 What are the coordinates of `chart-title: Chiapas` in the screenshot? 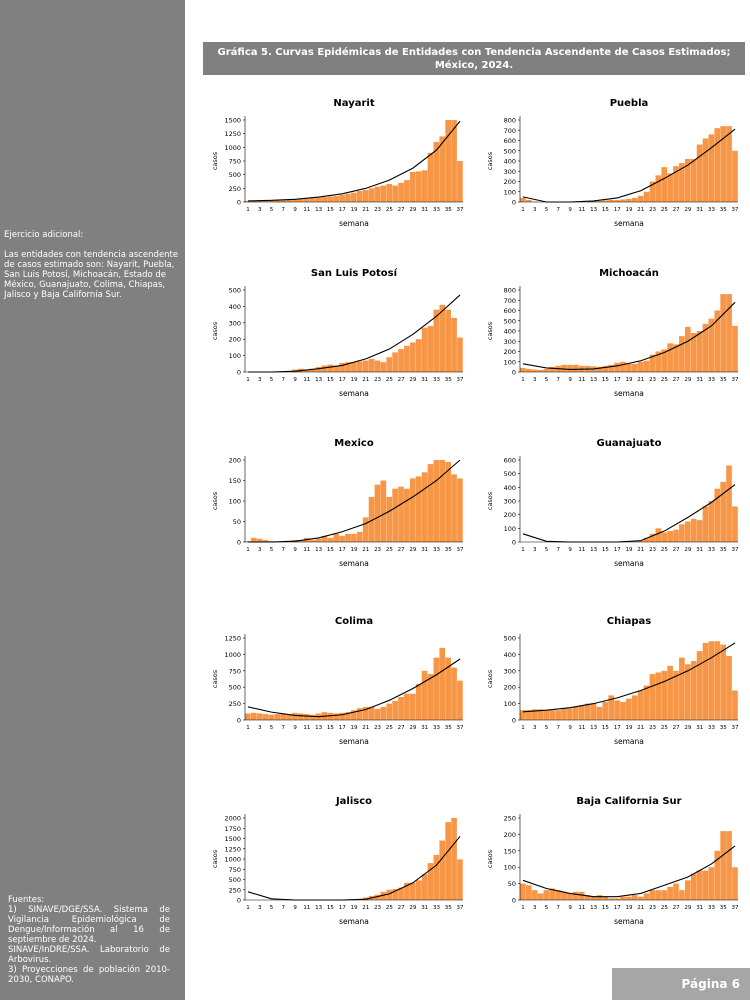 It's located at (629, 621).